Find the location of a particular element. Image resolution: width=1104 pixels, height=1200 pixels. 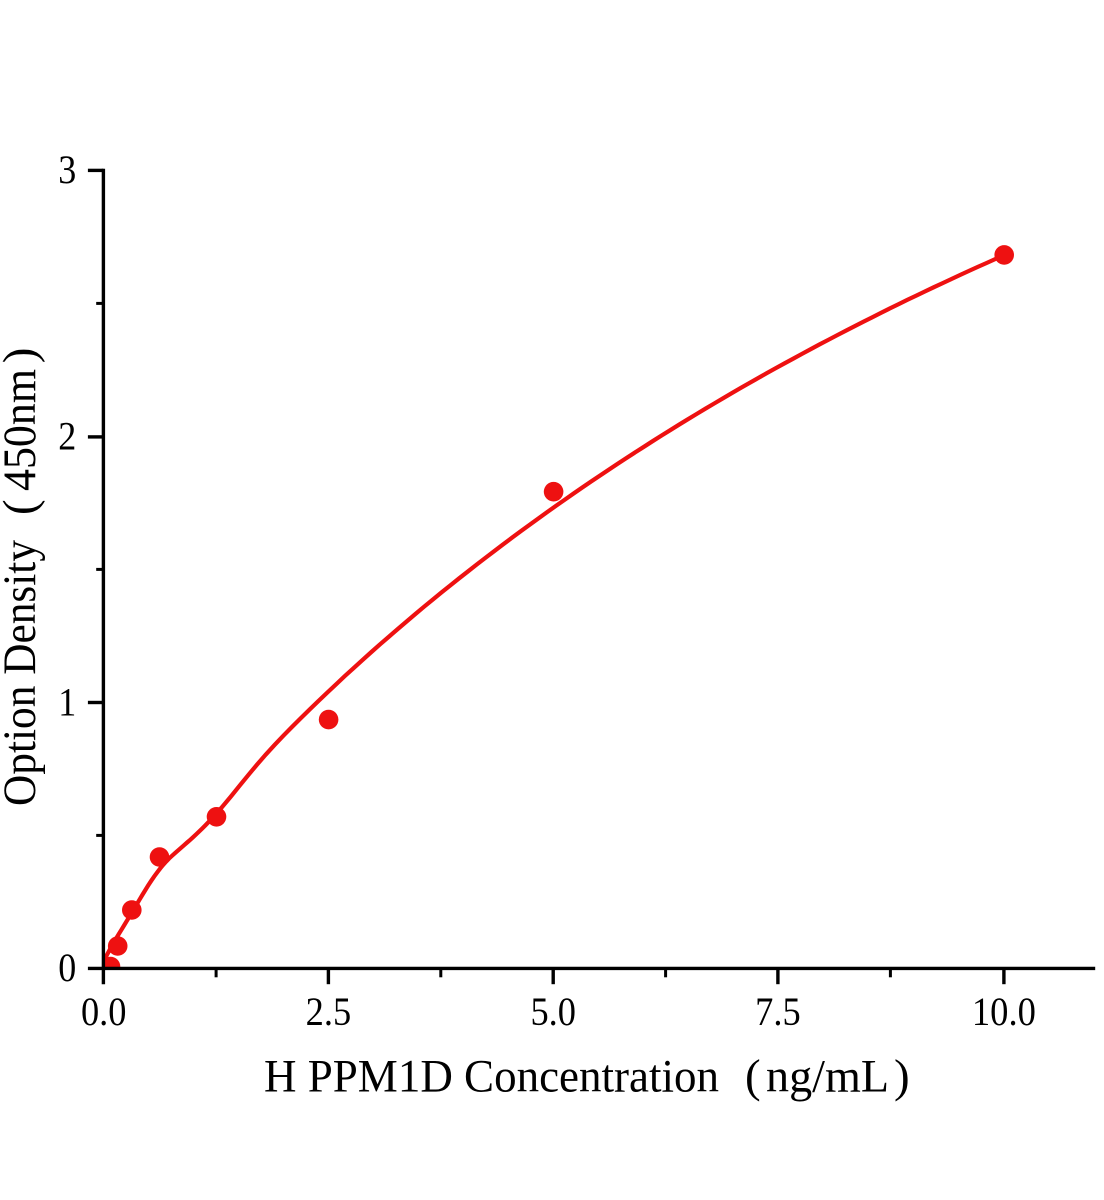

svg-text: 2 is located at coordinates (67, 436).